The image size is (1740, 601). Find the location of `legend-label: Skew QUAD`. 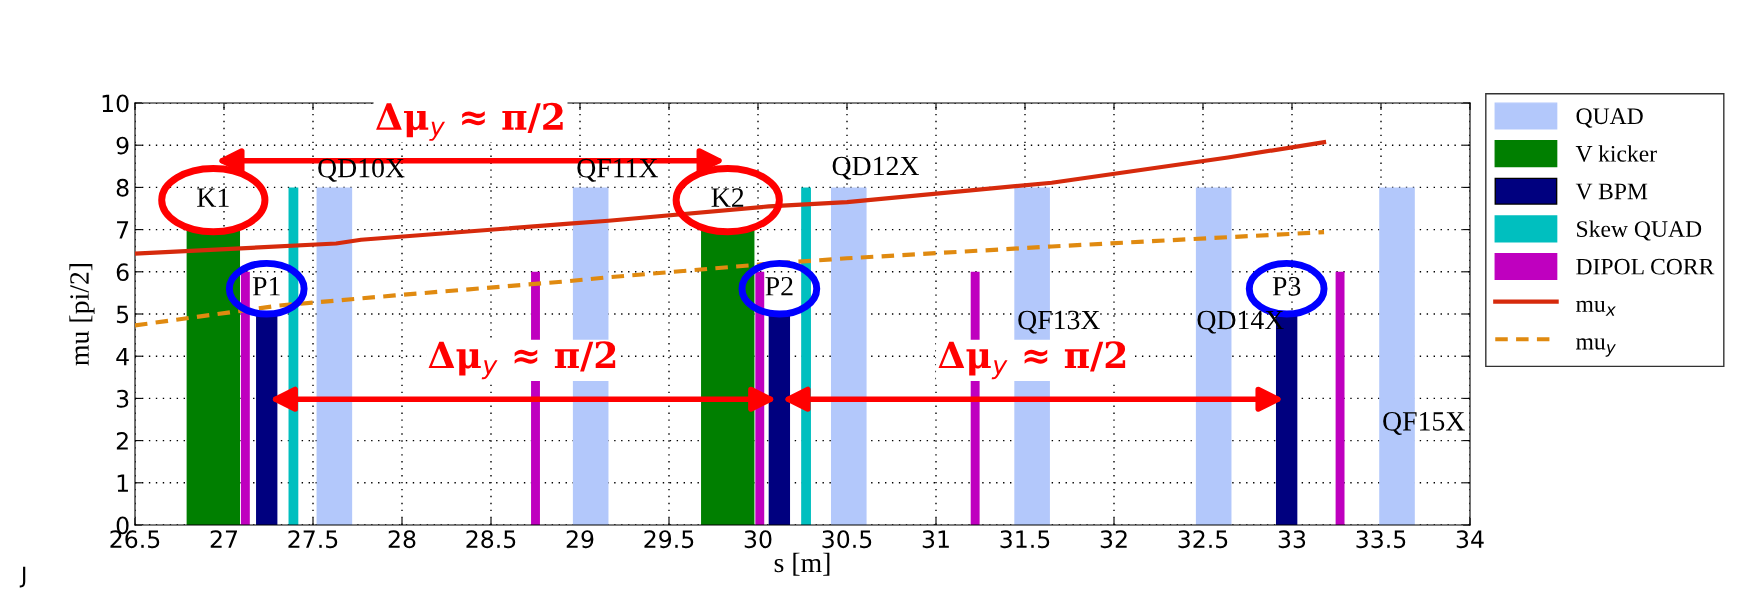

legend-label: Skew QUAD is located at coordinates (1639, 230).